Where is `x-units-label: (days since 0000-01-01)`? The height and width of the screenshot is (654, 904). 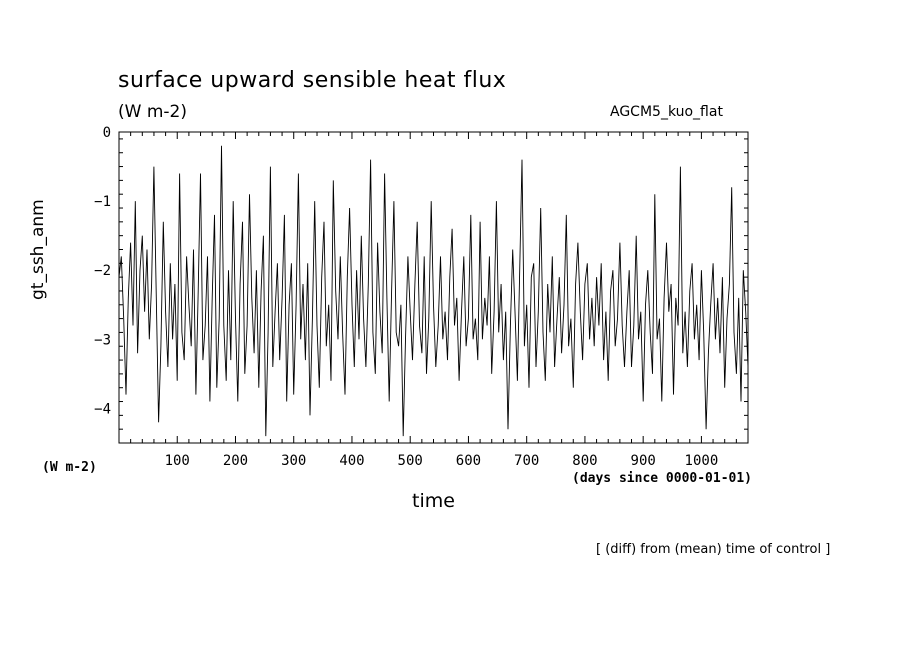
x-units-label: (days since 0000-01-01) is located at coordinates (662, 478).